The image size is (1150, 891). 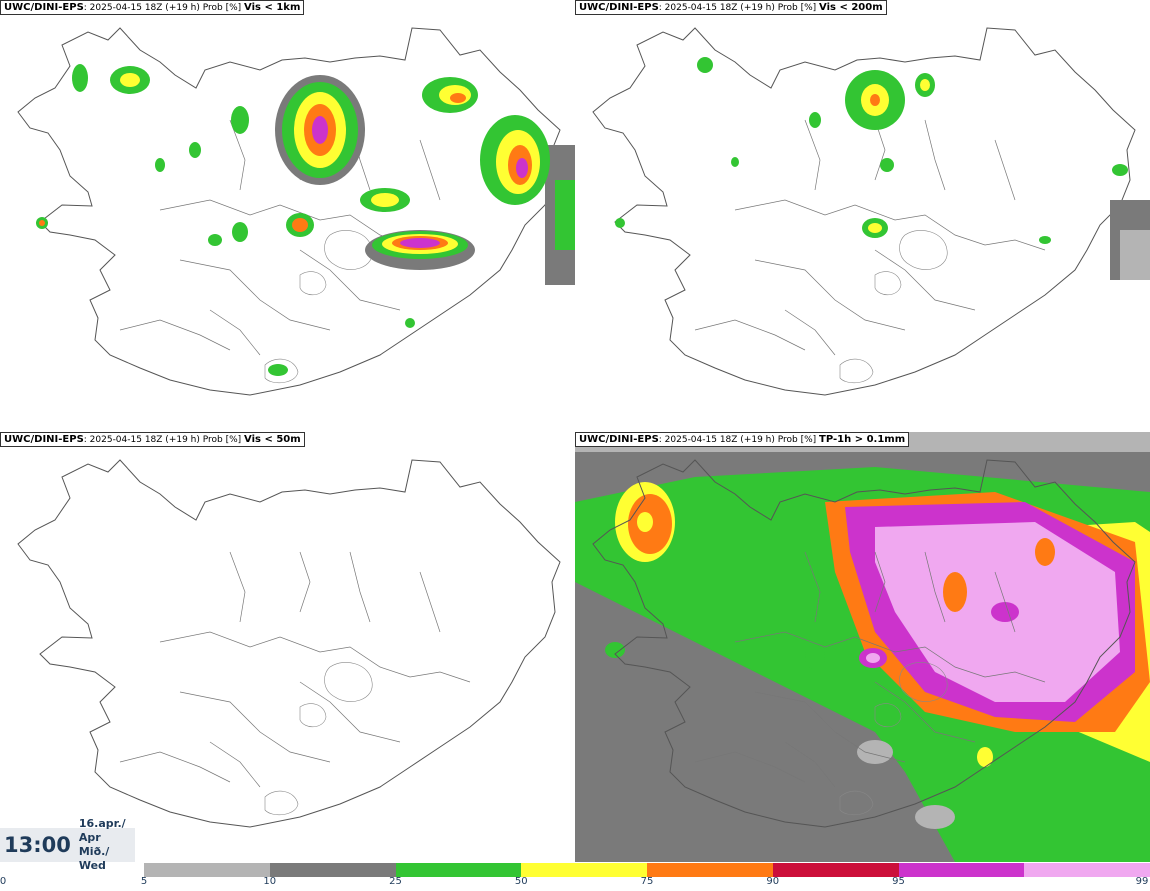 I want to click on legend-tick-label: 75, so click(x=647, y=881).